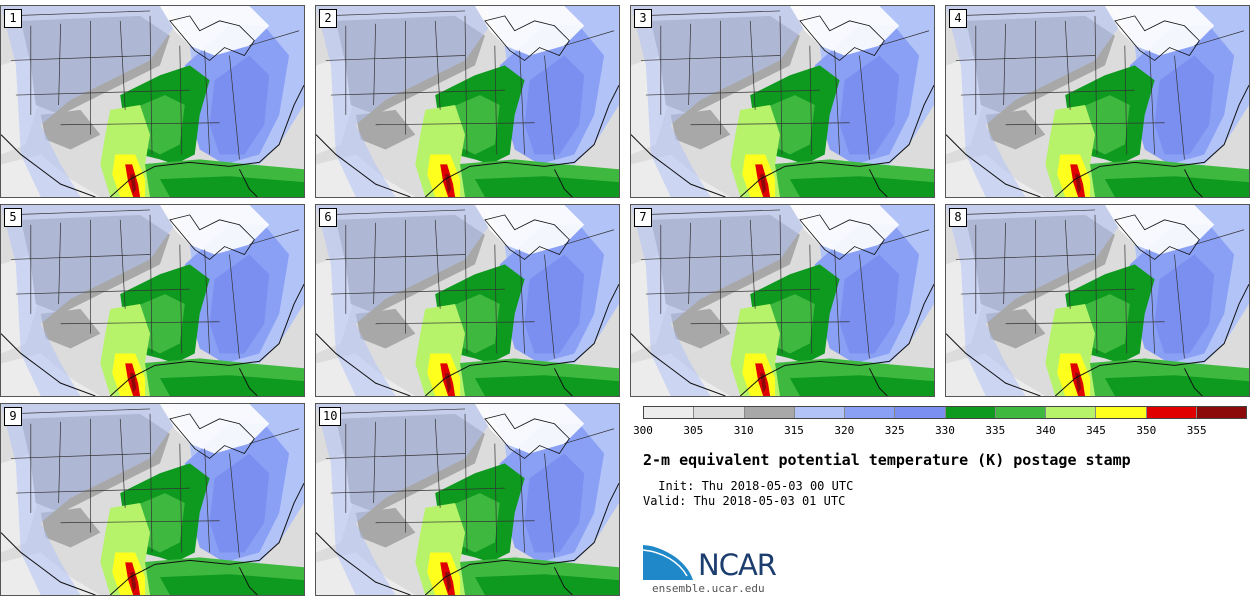 Image resolution: width=1260 pixels, height=597 pixels. What do you see at coordinates (328, 18) in the screenshot?
I see `panel-number: 2` at bounding box center [328, 18].